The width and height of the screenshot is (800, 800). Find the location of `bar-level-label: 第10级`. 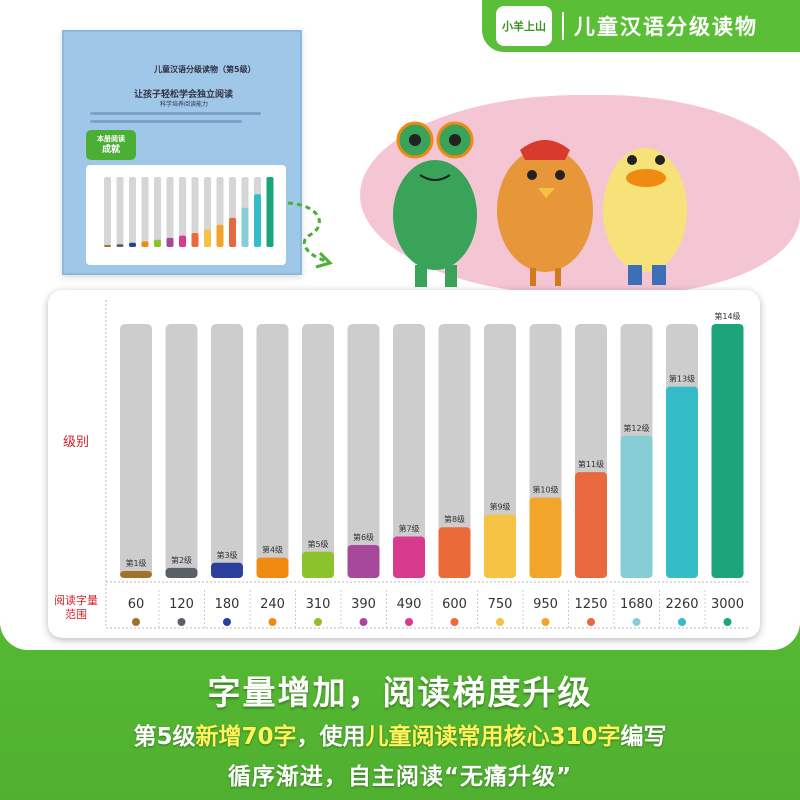

bar-level-label: 第10级 is located at coordinates (545, 490).